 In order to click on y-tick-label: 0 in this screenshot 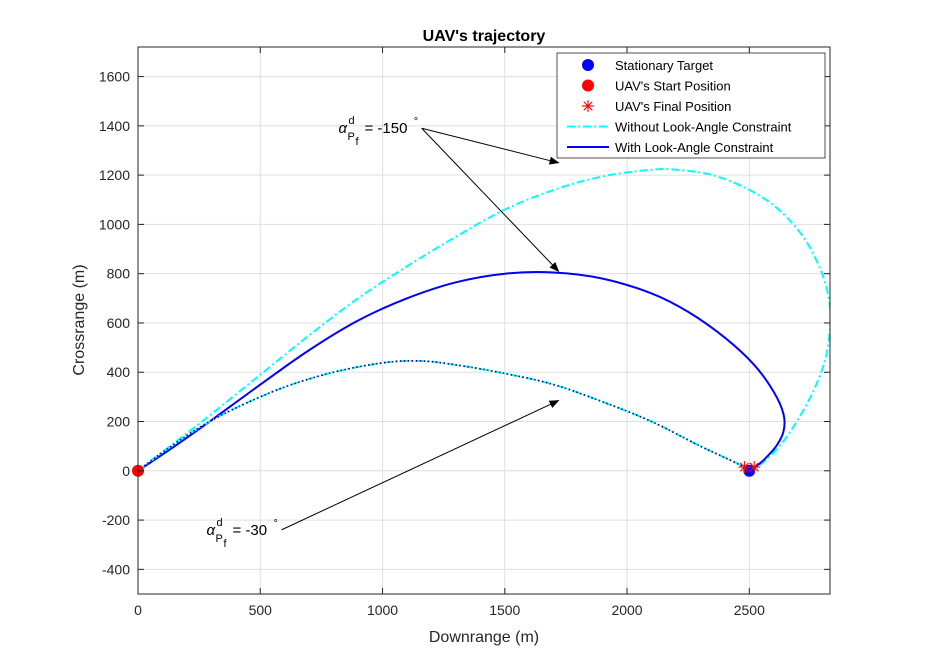, I will do `click(126, 471)`.